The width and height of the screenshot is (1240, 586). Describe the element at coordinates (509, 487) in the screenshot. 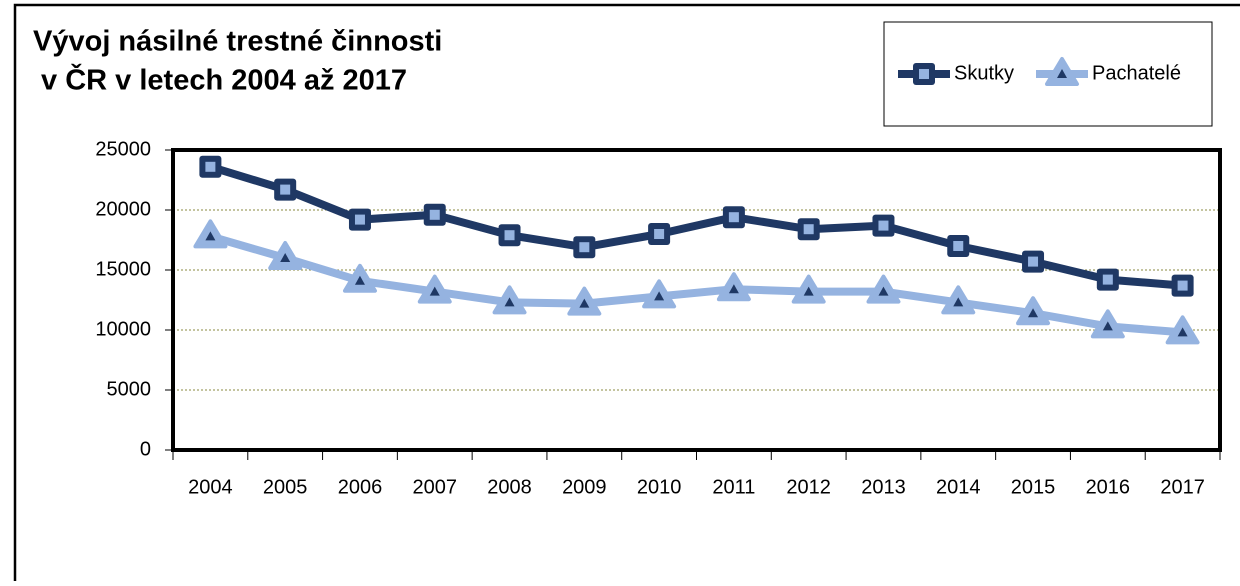

I see `x-tick-label: 2008` at that location.